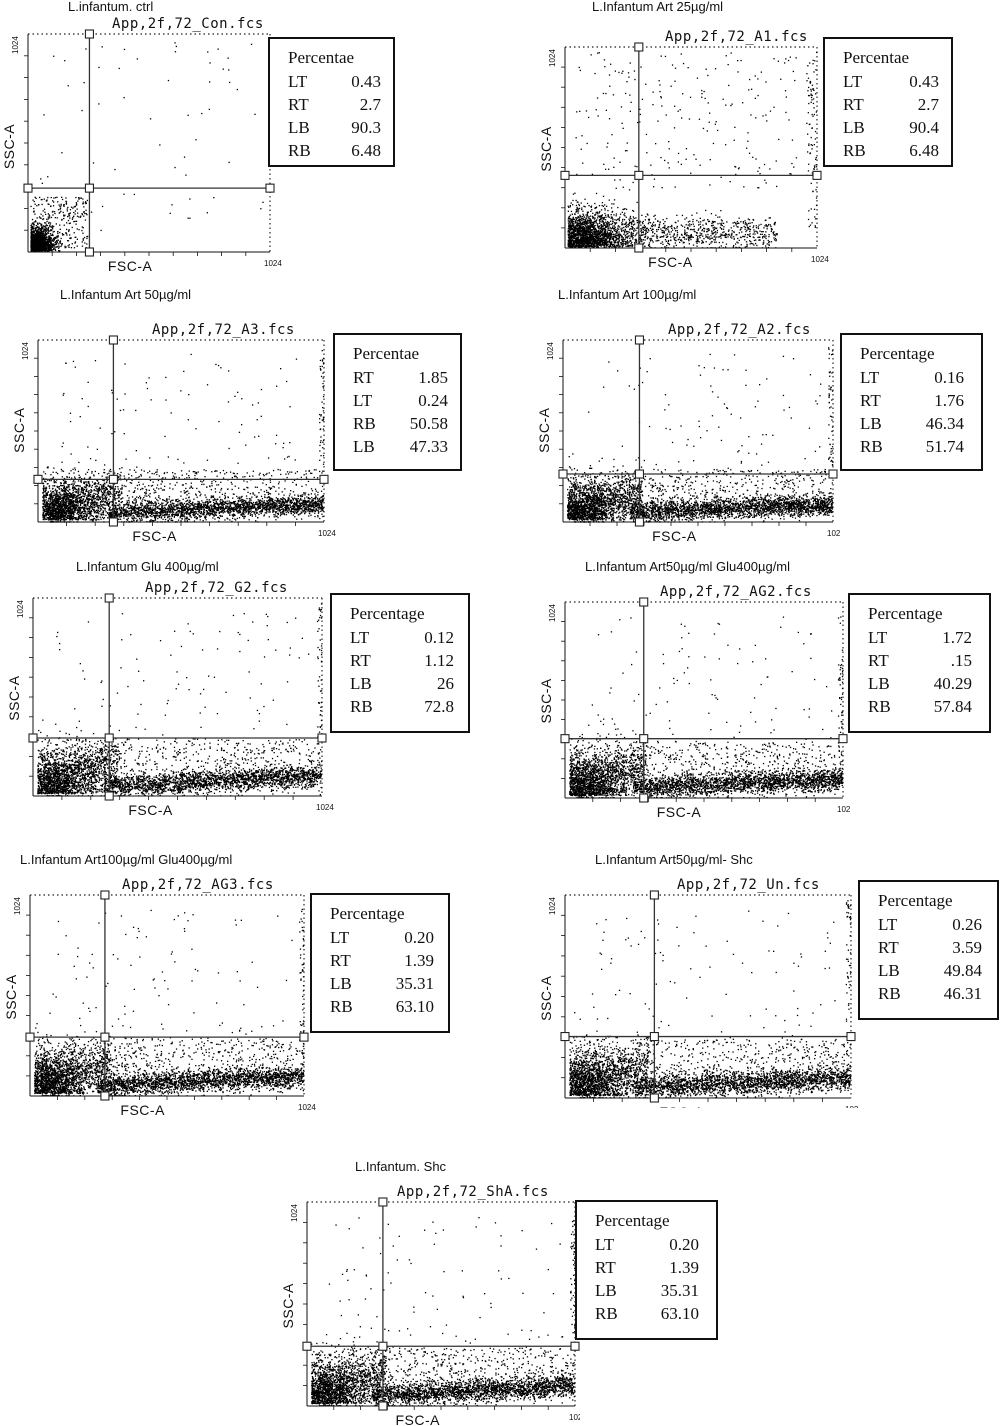 This screenshot has height=1426, width=1000. Describe the element at coordinates (657, 7) in the screenshot. I see `panel-group-title: L.Infantum Art 25µg/ml` at that location.